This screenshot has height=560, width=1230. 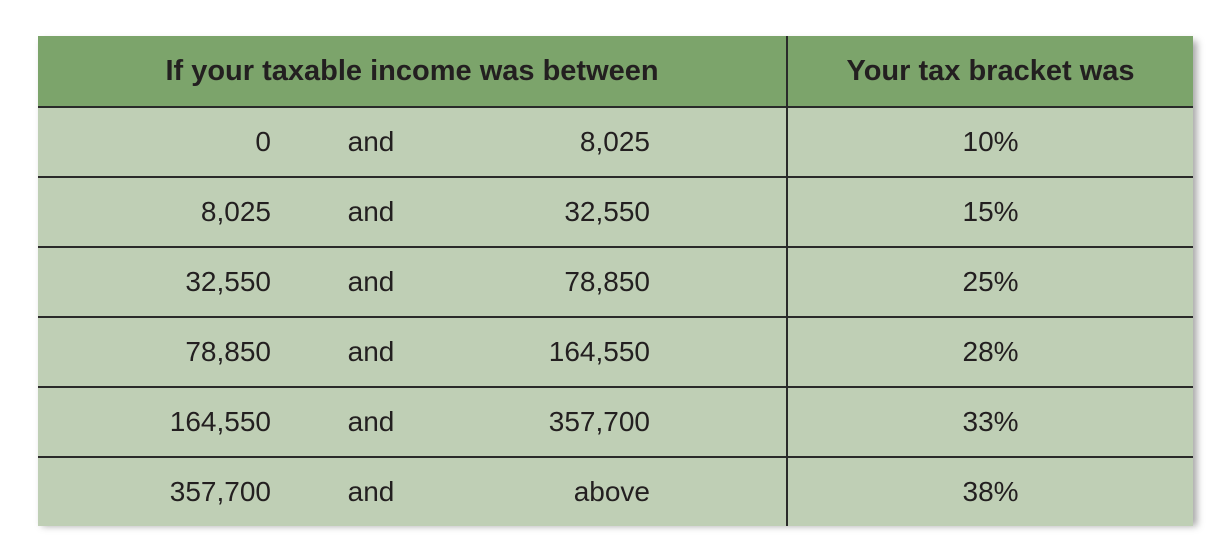 I want to click on income-to-cell: 78,850, so click(x=560, y=281).